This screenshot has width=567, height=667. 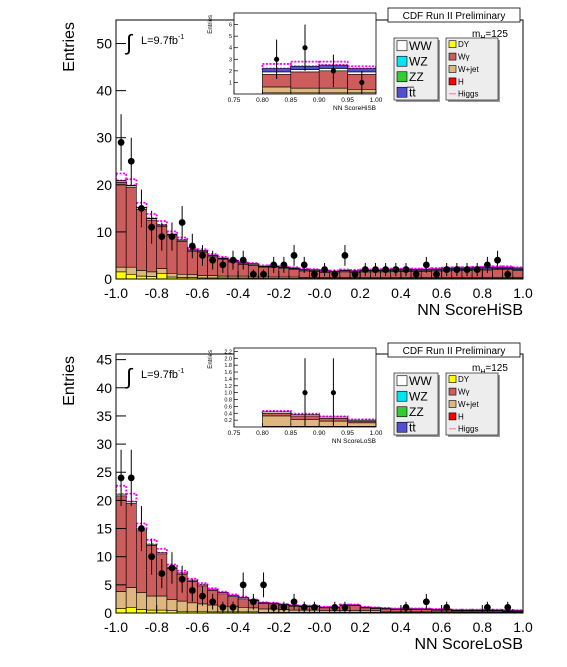 I want to click on y-axis-title: Entries, so click(x=69, y=47).